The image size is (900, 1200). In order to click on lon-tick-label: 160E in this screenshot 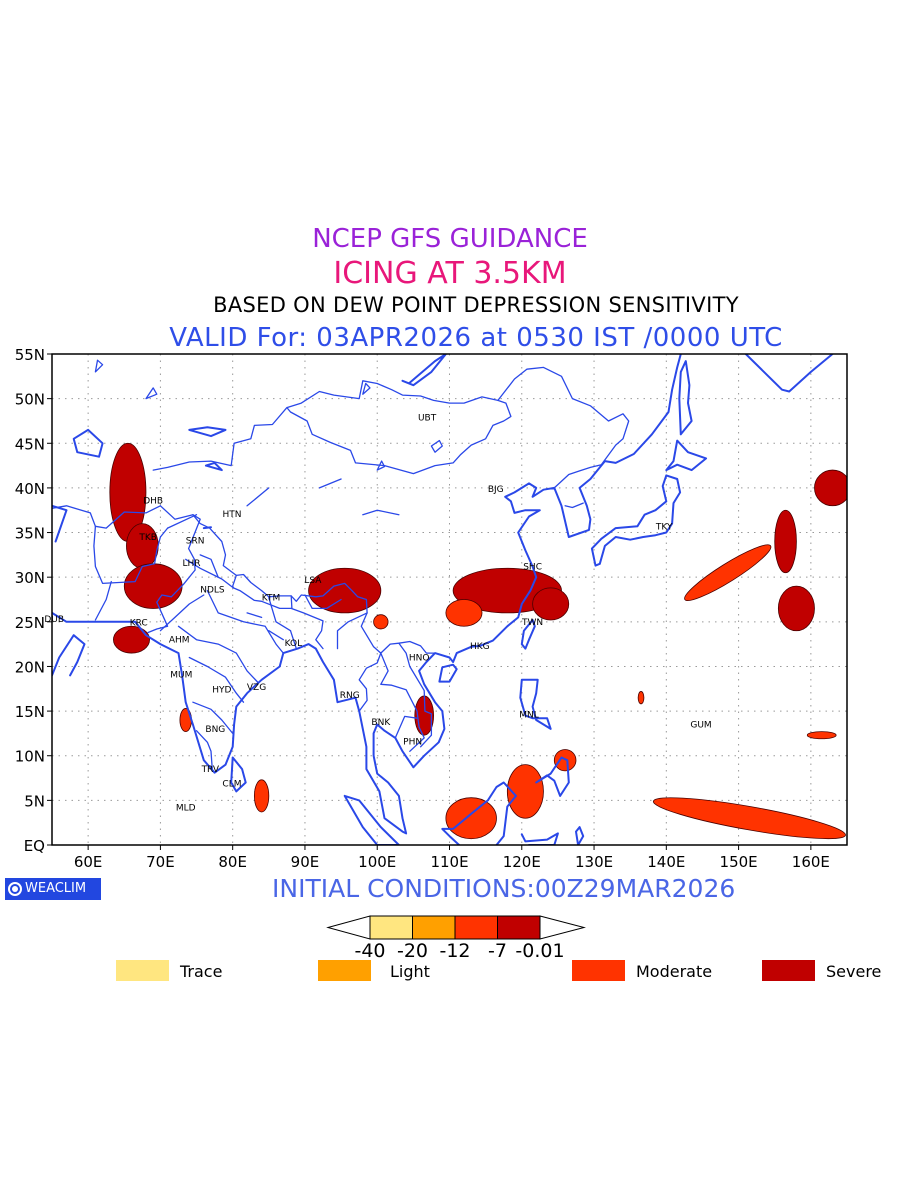, I will do `click(811, 862)`.